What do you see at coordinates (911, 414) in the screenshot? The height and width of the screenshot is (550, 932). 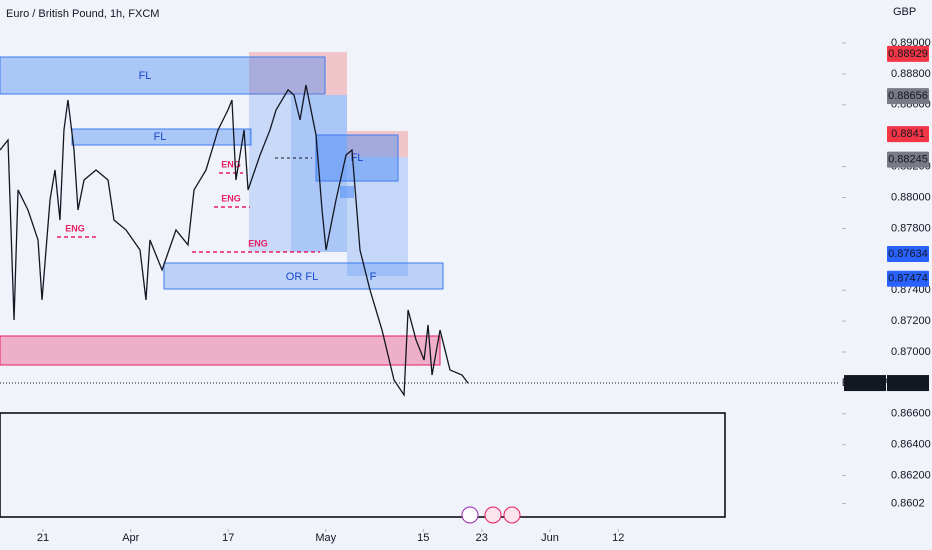 I see `y-tick-label: 0.86600` at bounding box center [911, 414].